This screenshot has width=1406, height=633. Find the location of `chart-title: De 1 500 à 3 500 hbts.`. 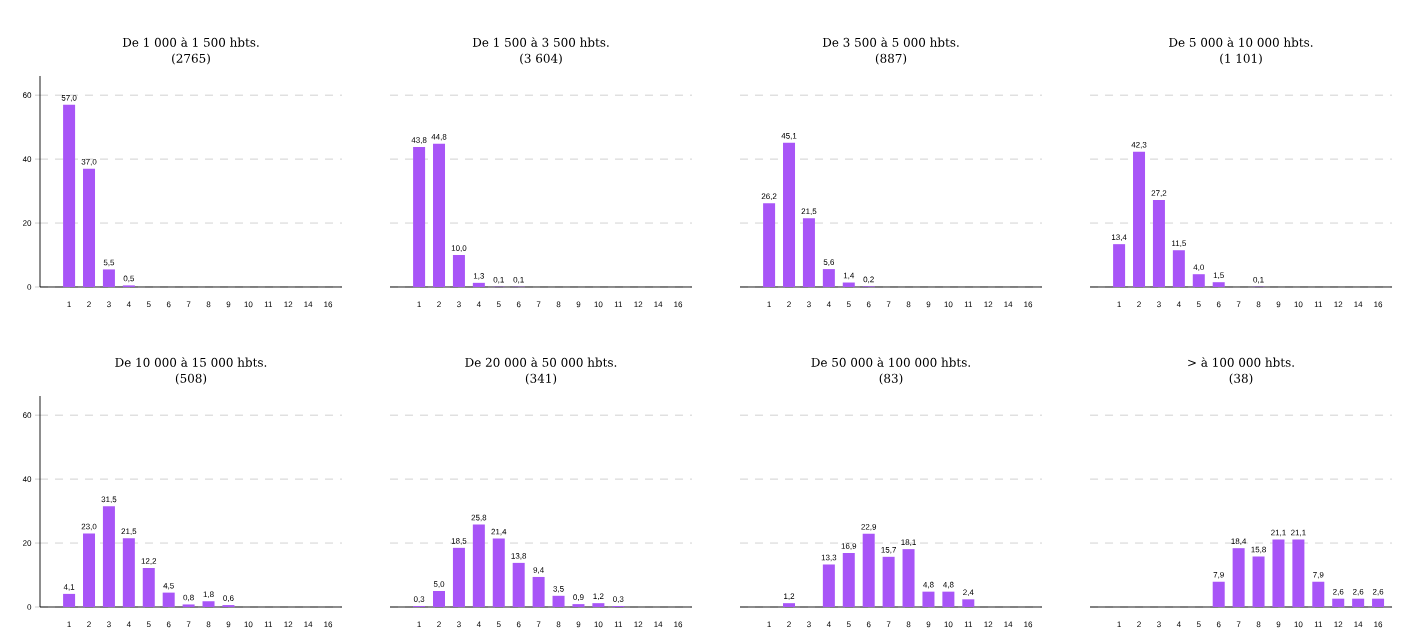

chart-title: De 1 500 à 3 500 hbts. is located at coordinates (540, 42).